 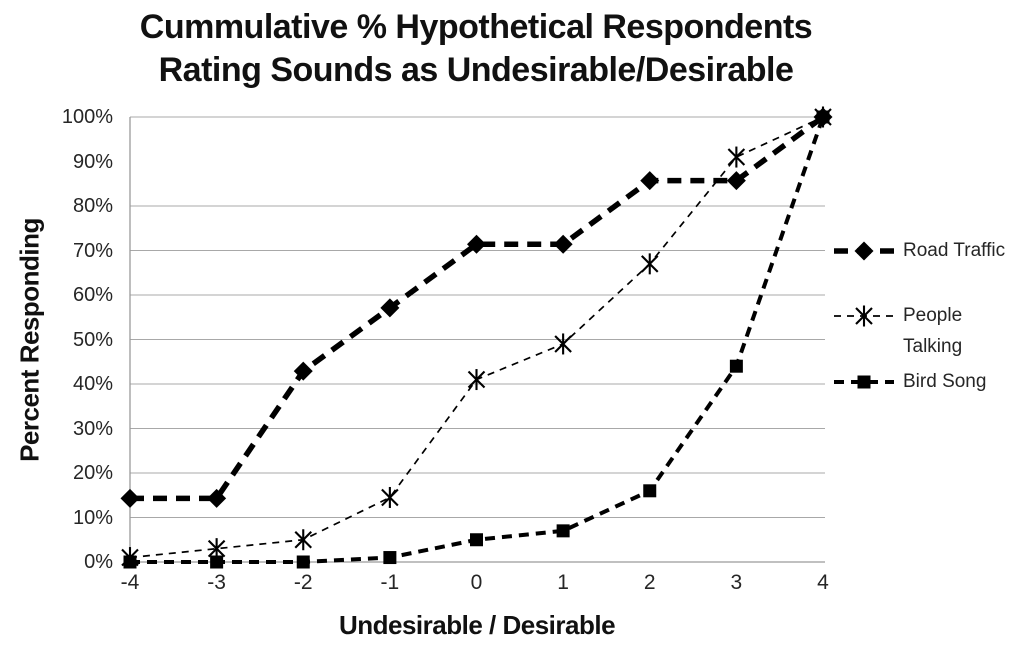 What do you see at coordinates (477, 625) in the screenshot?
I see `x-axis-title: Undesirable / Desirable` at bounding box center [477, 625].